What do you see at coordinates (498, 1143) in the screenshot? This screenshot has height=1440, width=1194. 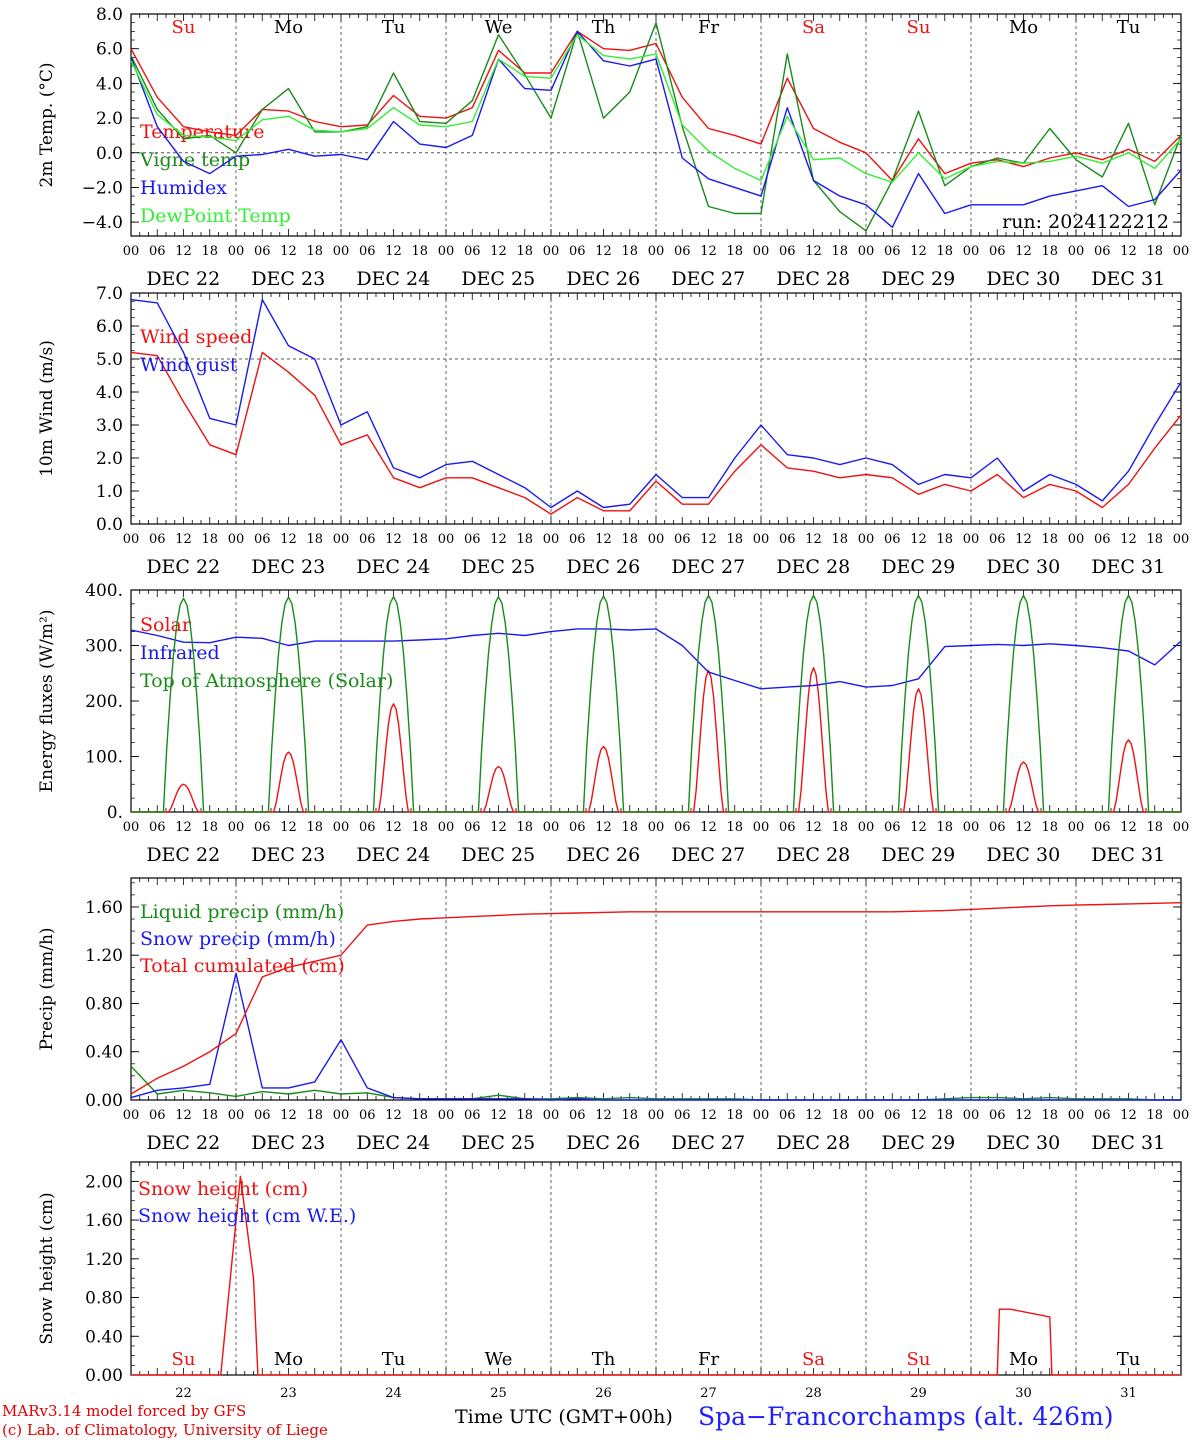 I see `x-date-label: DEC 25` at bounding box center [498, 1143].